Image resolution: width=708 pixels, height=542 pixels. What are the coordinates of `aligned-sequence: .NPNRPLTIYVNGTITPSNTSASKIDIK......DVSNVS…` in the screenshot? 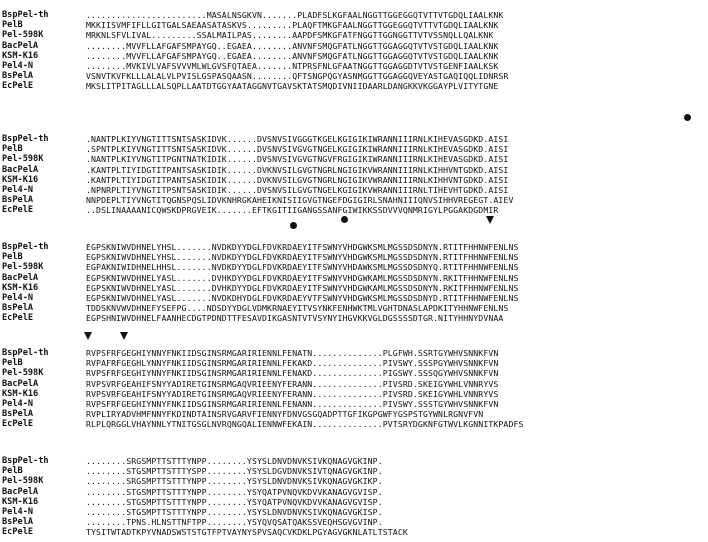 It's located at (297, 189).